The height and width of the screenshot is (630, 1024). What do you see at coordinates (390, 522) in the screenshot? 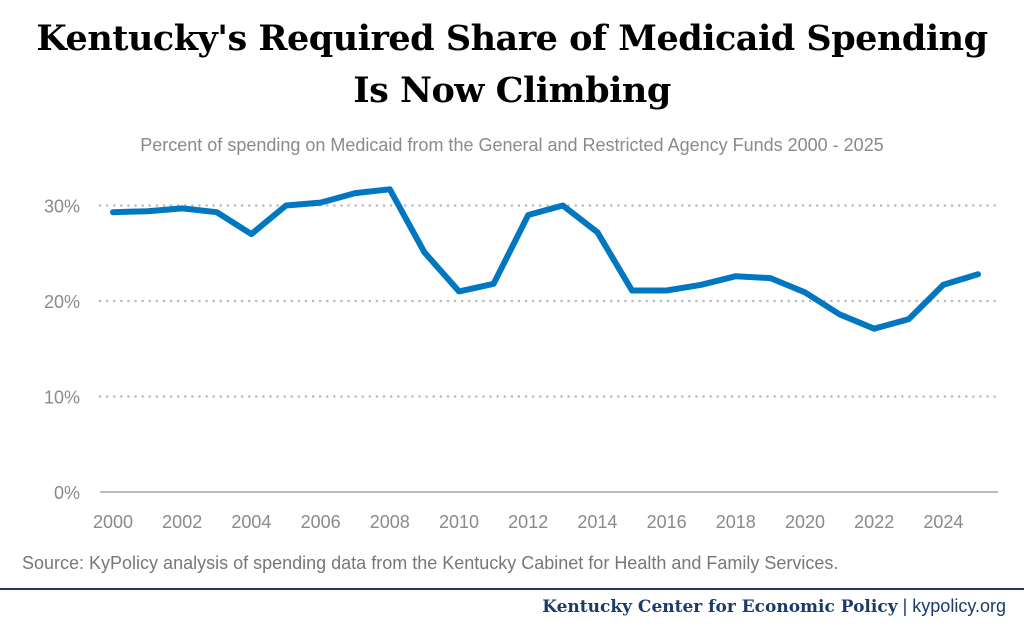
I see `x-tick-label: 2008` at bounding box center [390, 522].